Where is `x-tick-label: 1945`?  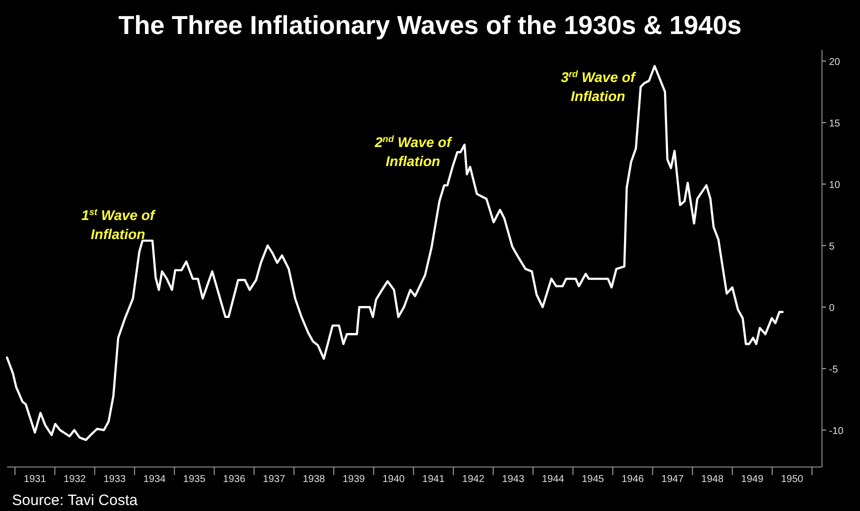 x-tick-label: 1945 is located at coordinates (593, 479).